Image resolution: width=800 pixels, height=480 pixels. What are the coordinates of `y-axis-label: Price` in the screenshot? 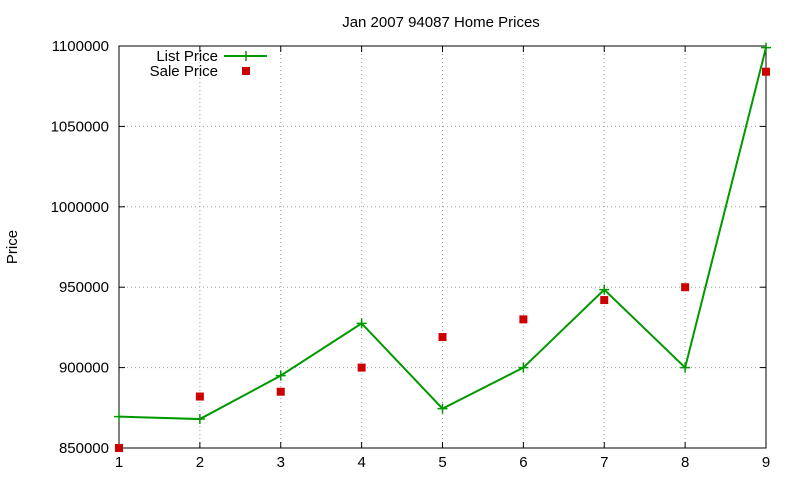 It's located at (12, 247).